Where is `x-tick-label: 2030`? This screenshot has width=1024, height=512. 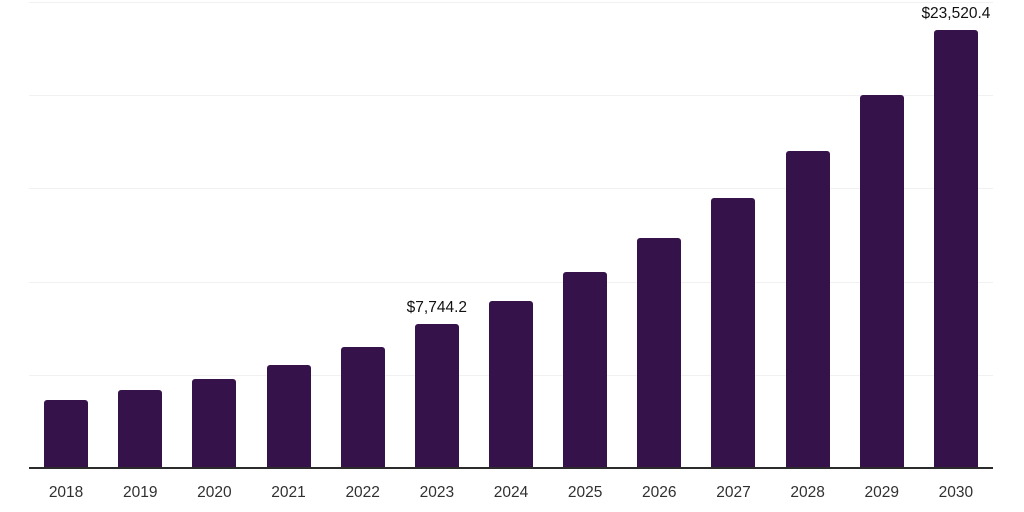
x-tick-label: 2030 is located at coordinates (956, 492).